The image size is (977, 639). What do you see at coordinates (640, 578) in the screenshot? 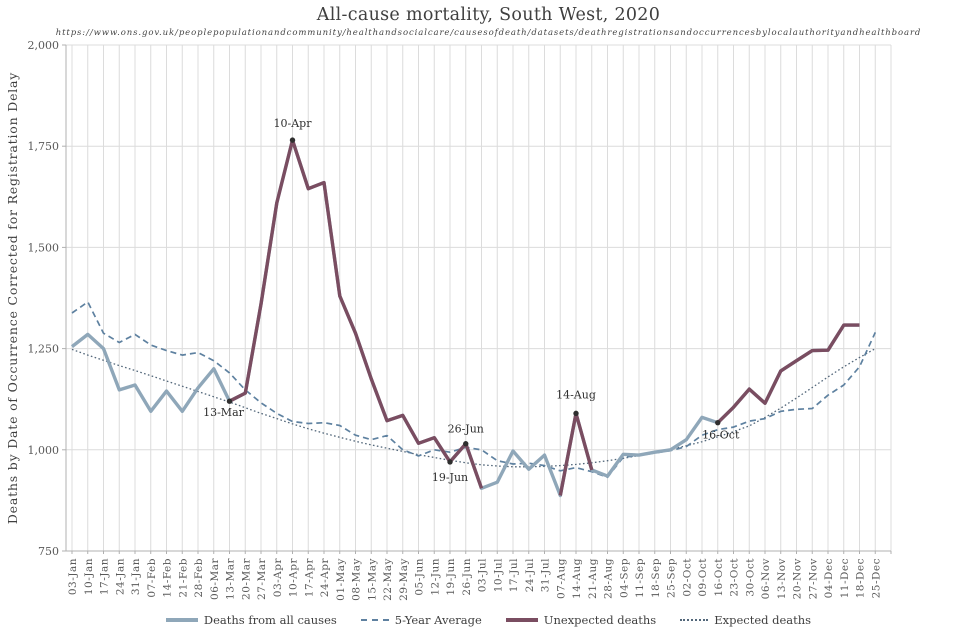
I see `svg-text: 11-Sep` at bounding box center [640, 578].